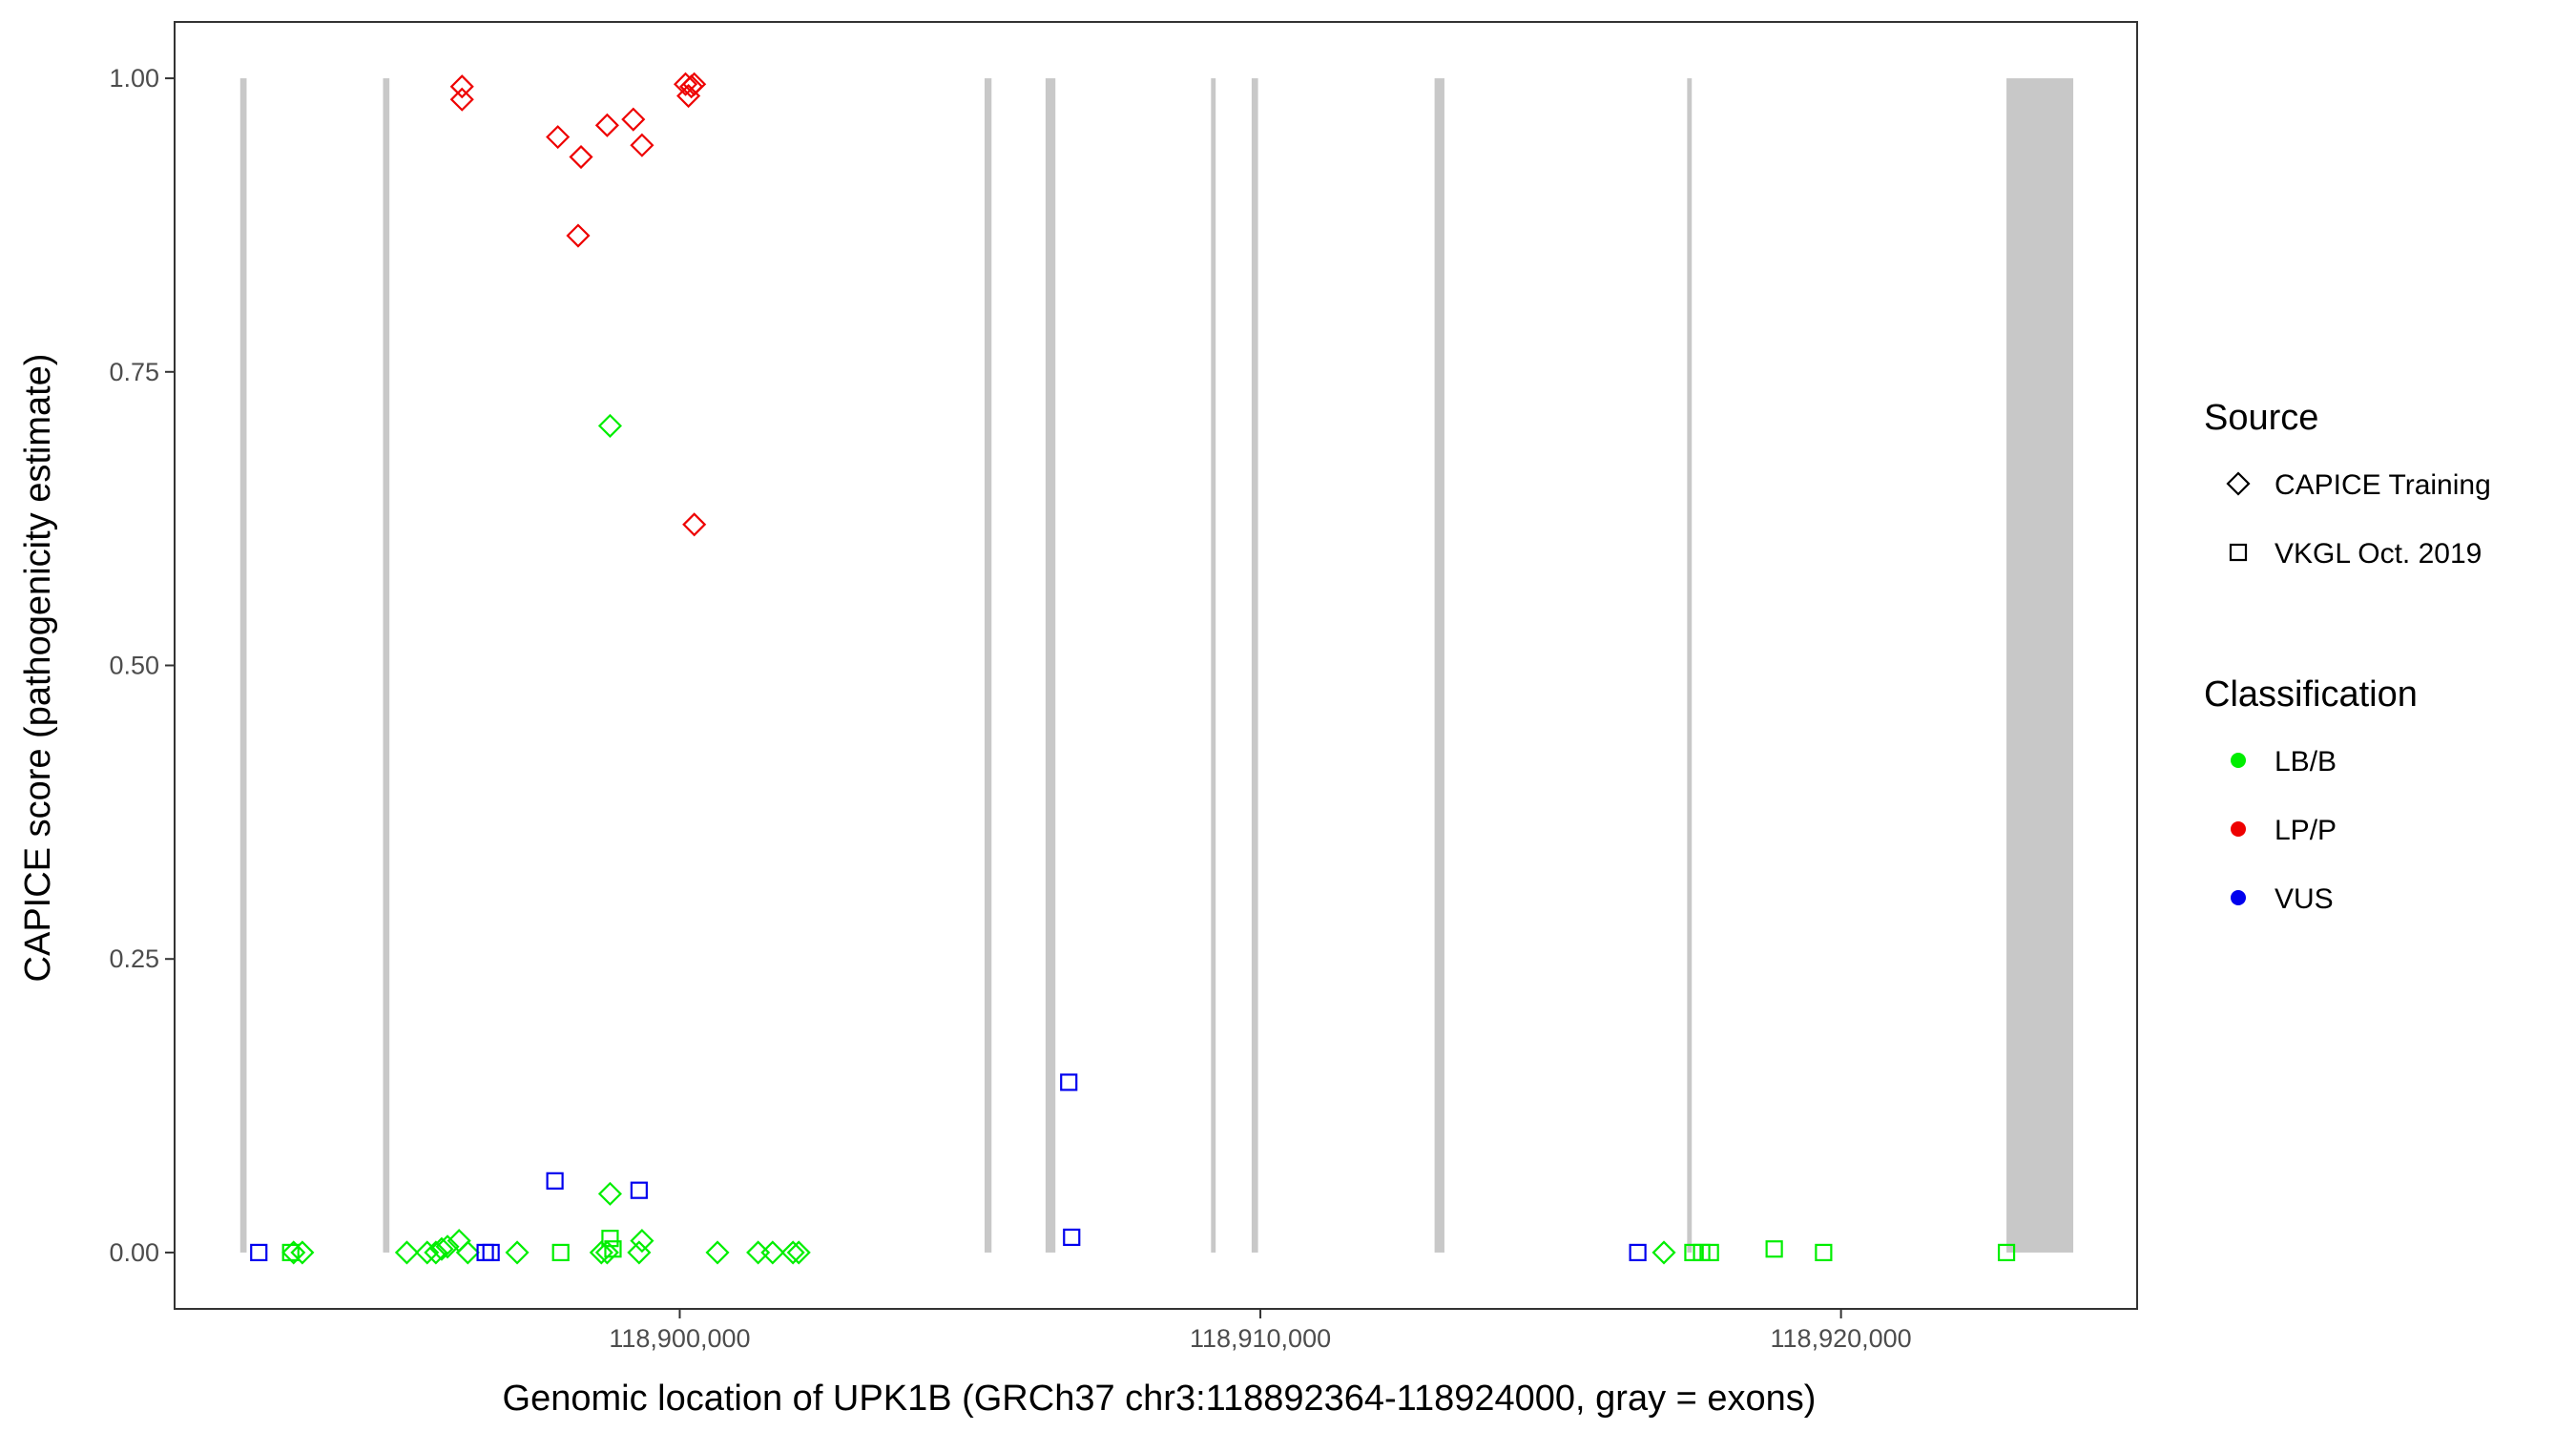 Image resolution: width=2576 pixels, height=1431 pixels. Describe the element at coordinates (2311, 694) in the screenshot. I see `legend-title-classification: Classification` at that location.